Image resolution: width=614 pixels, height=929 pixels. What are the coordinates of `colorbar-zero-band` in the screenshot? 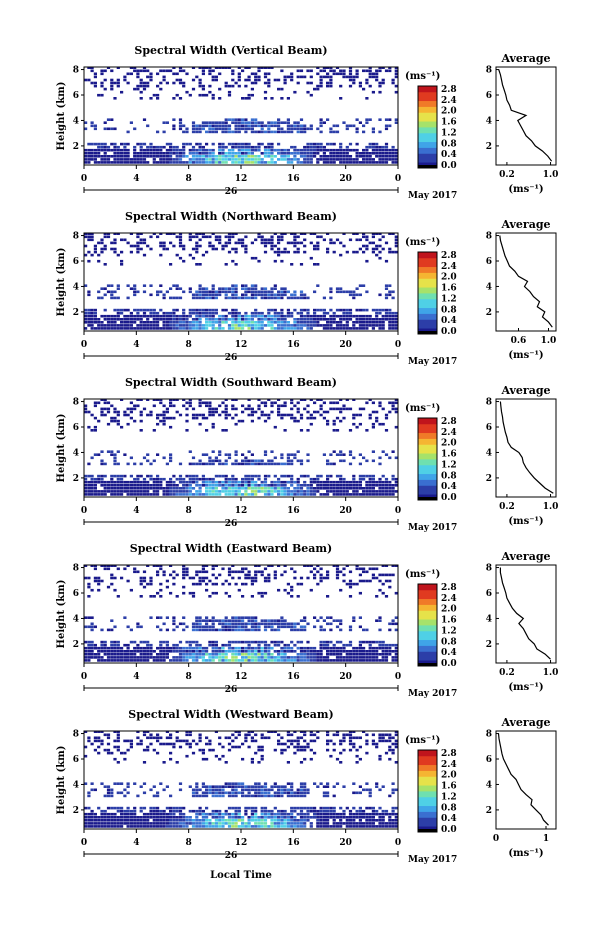 It's located at (427, 498).